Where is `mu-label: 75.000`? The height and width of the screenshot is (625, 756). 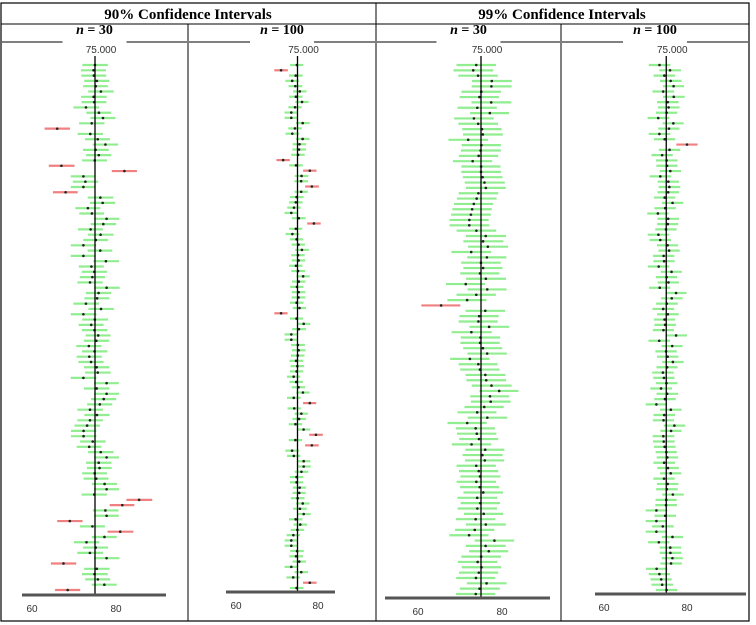
mu-label: 75.000 is located at coordinates (101, 50).